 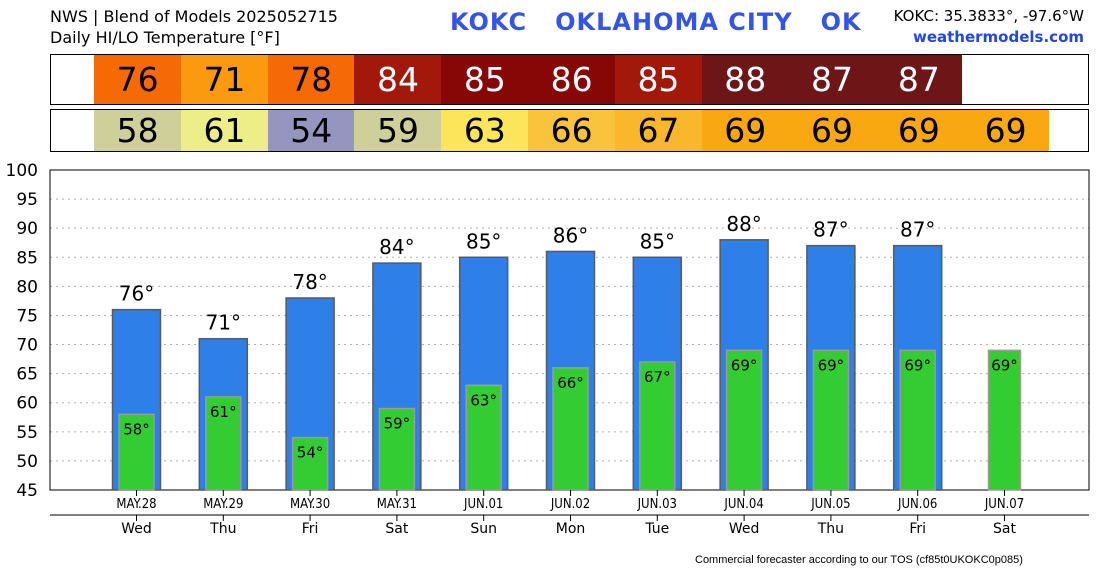 What do you see at coordinates (165, 37) in the screenshot?
I see `chart-title: Daily HI/LO Temperature [°F]` at bounding box center [165, 37].